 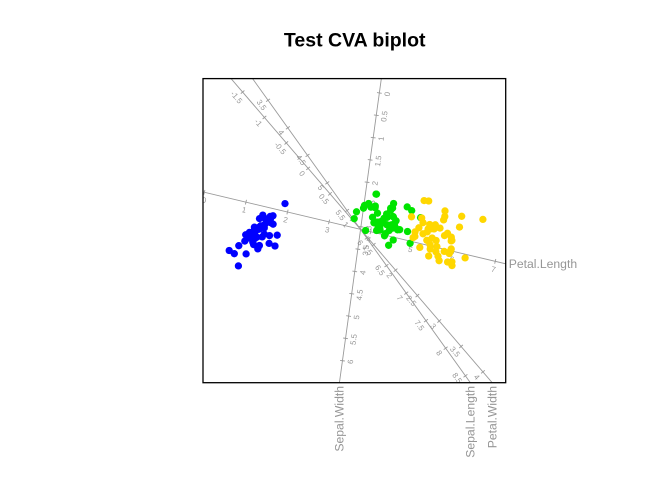 What do you see at coordinates (492, 417) in the screenshot?
I see `svg-text: Petal.Width` at bounding box center [492, 417].